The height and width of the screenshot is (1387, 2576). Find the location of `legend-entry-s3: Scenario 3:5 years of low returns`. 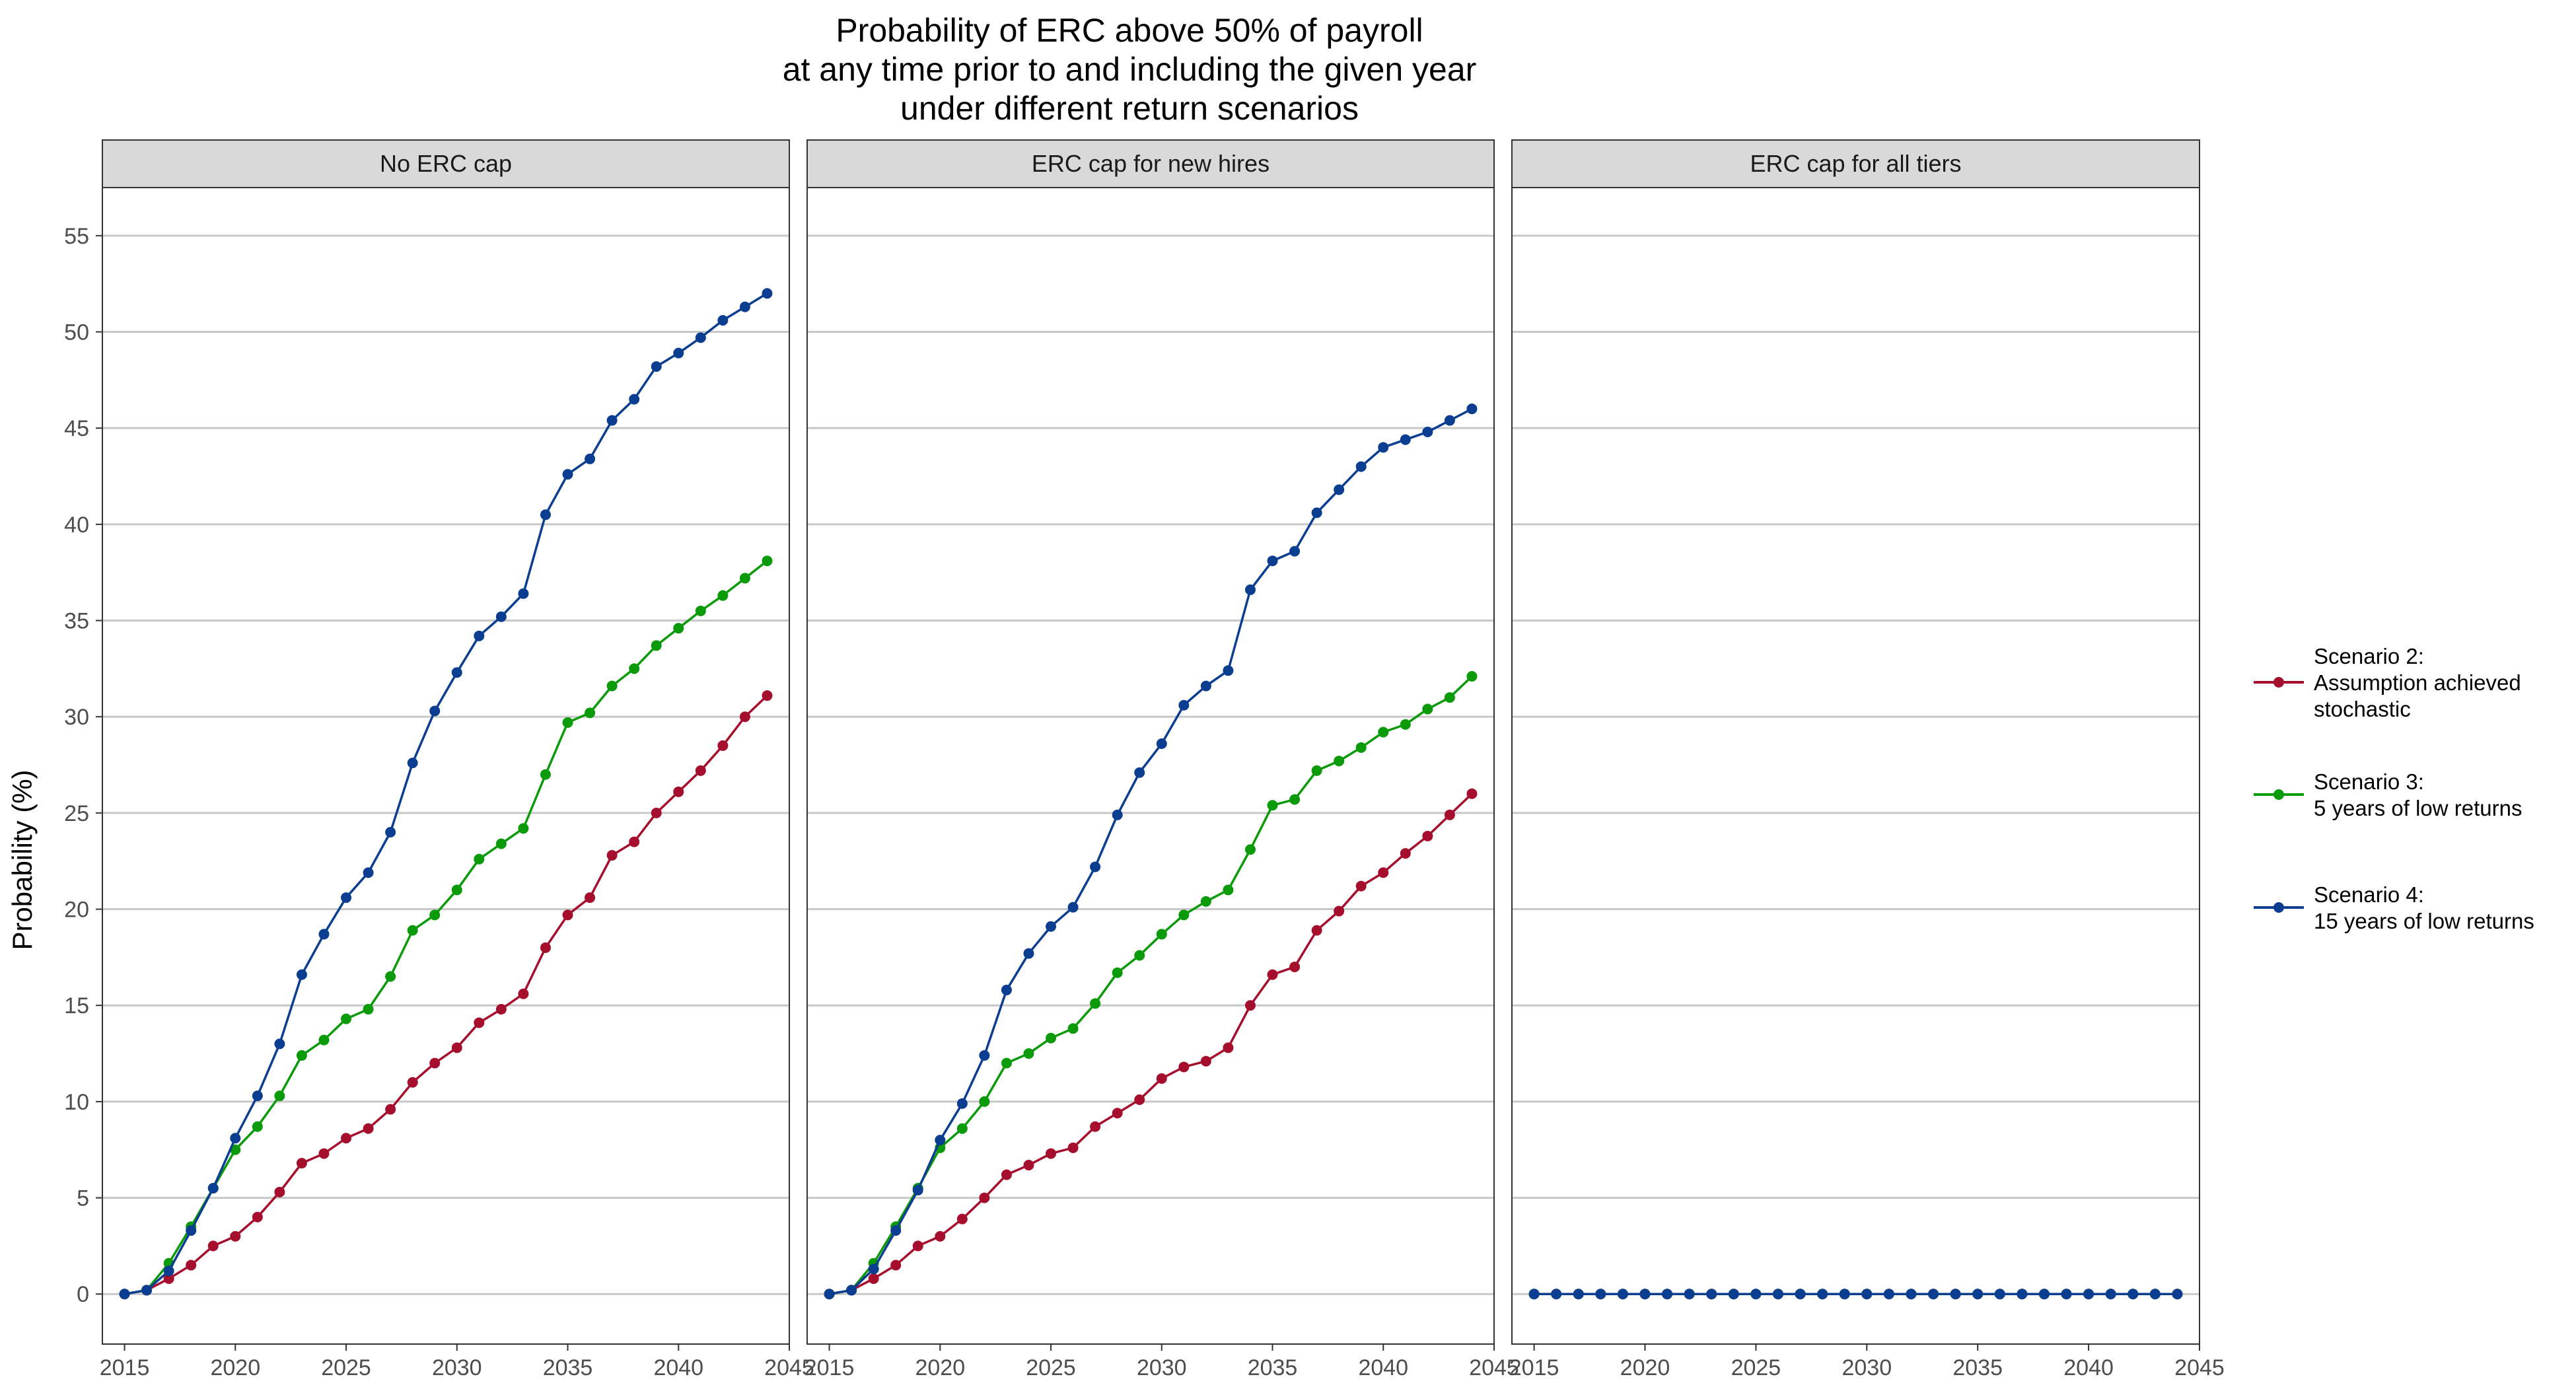

legend-entry-s3: Scenario 3:5 years of low returns is located at coordinates (2388, 794).